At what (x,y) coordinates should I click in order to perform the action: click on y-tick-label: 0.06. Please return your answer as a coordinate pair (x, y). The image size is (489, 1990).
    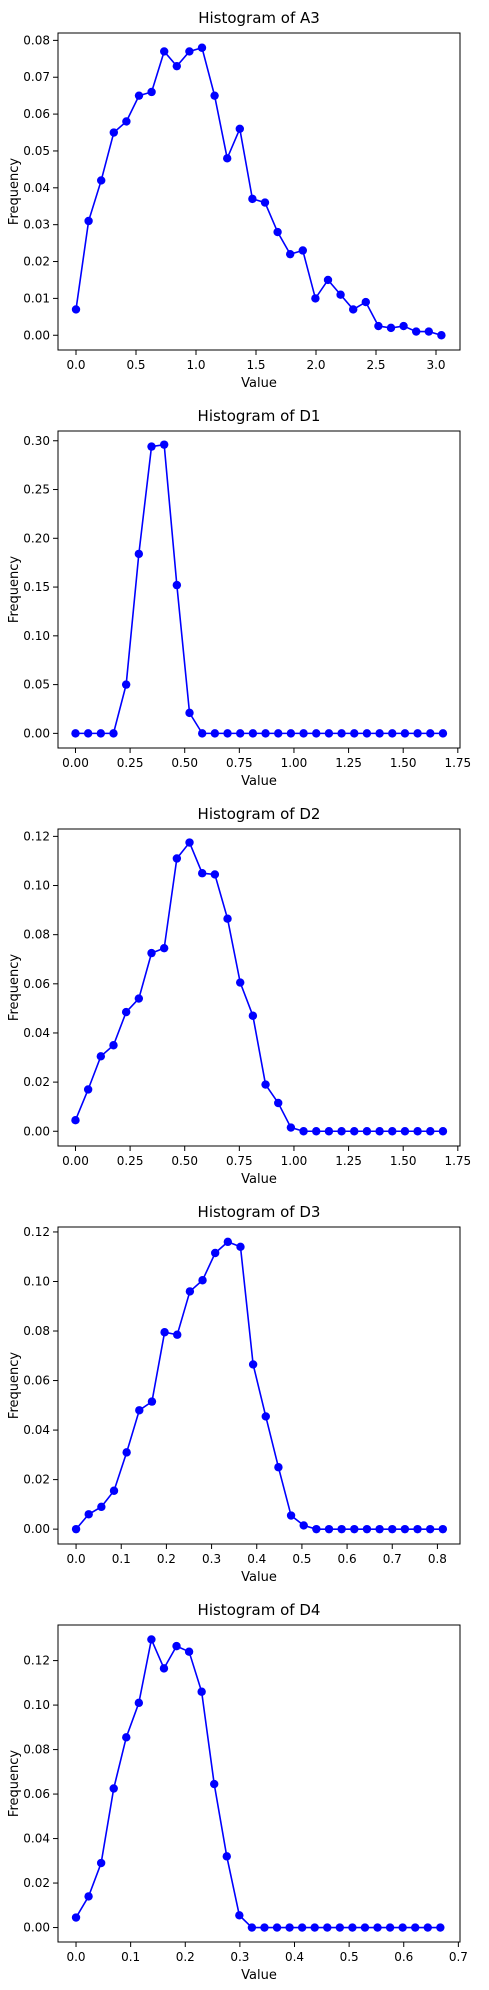
    Looking at the image, I should click on (36, 984).